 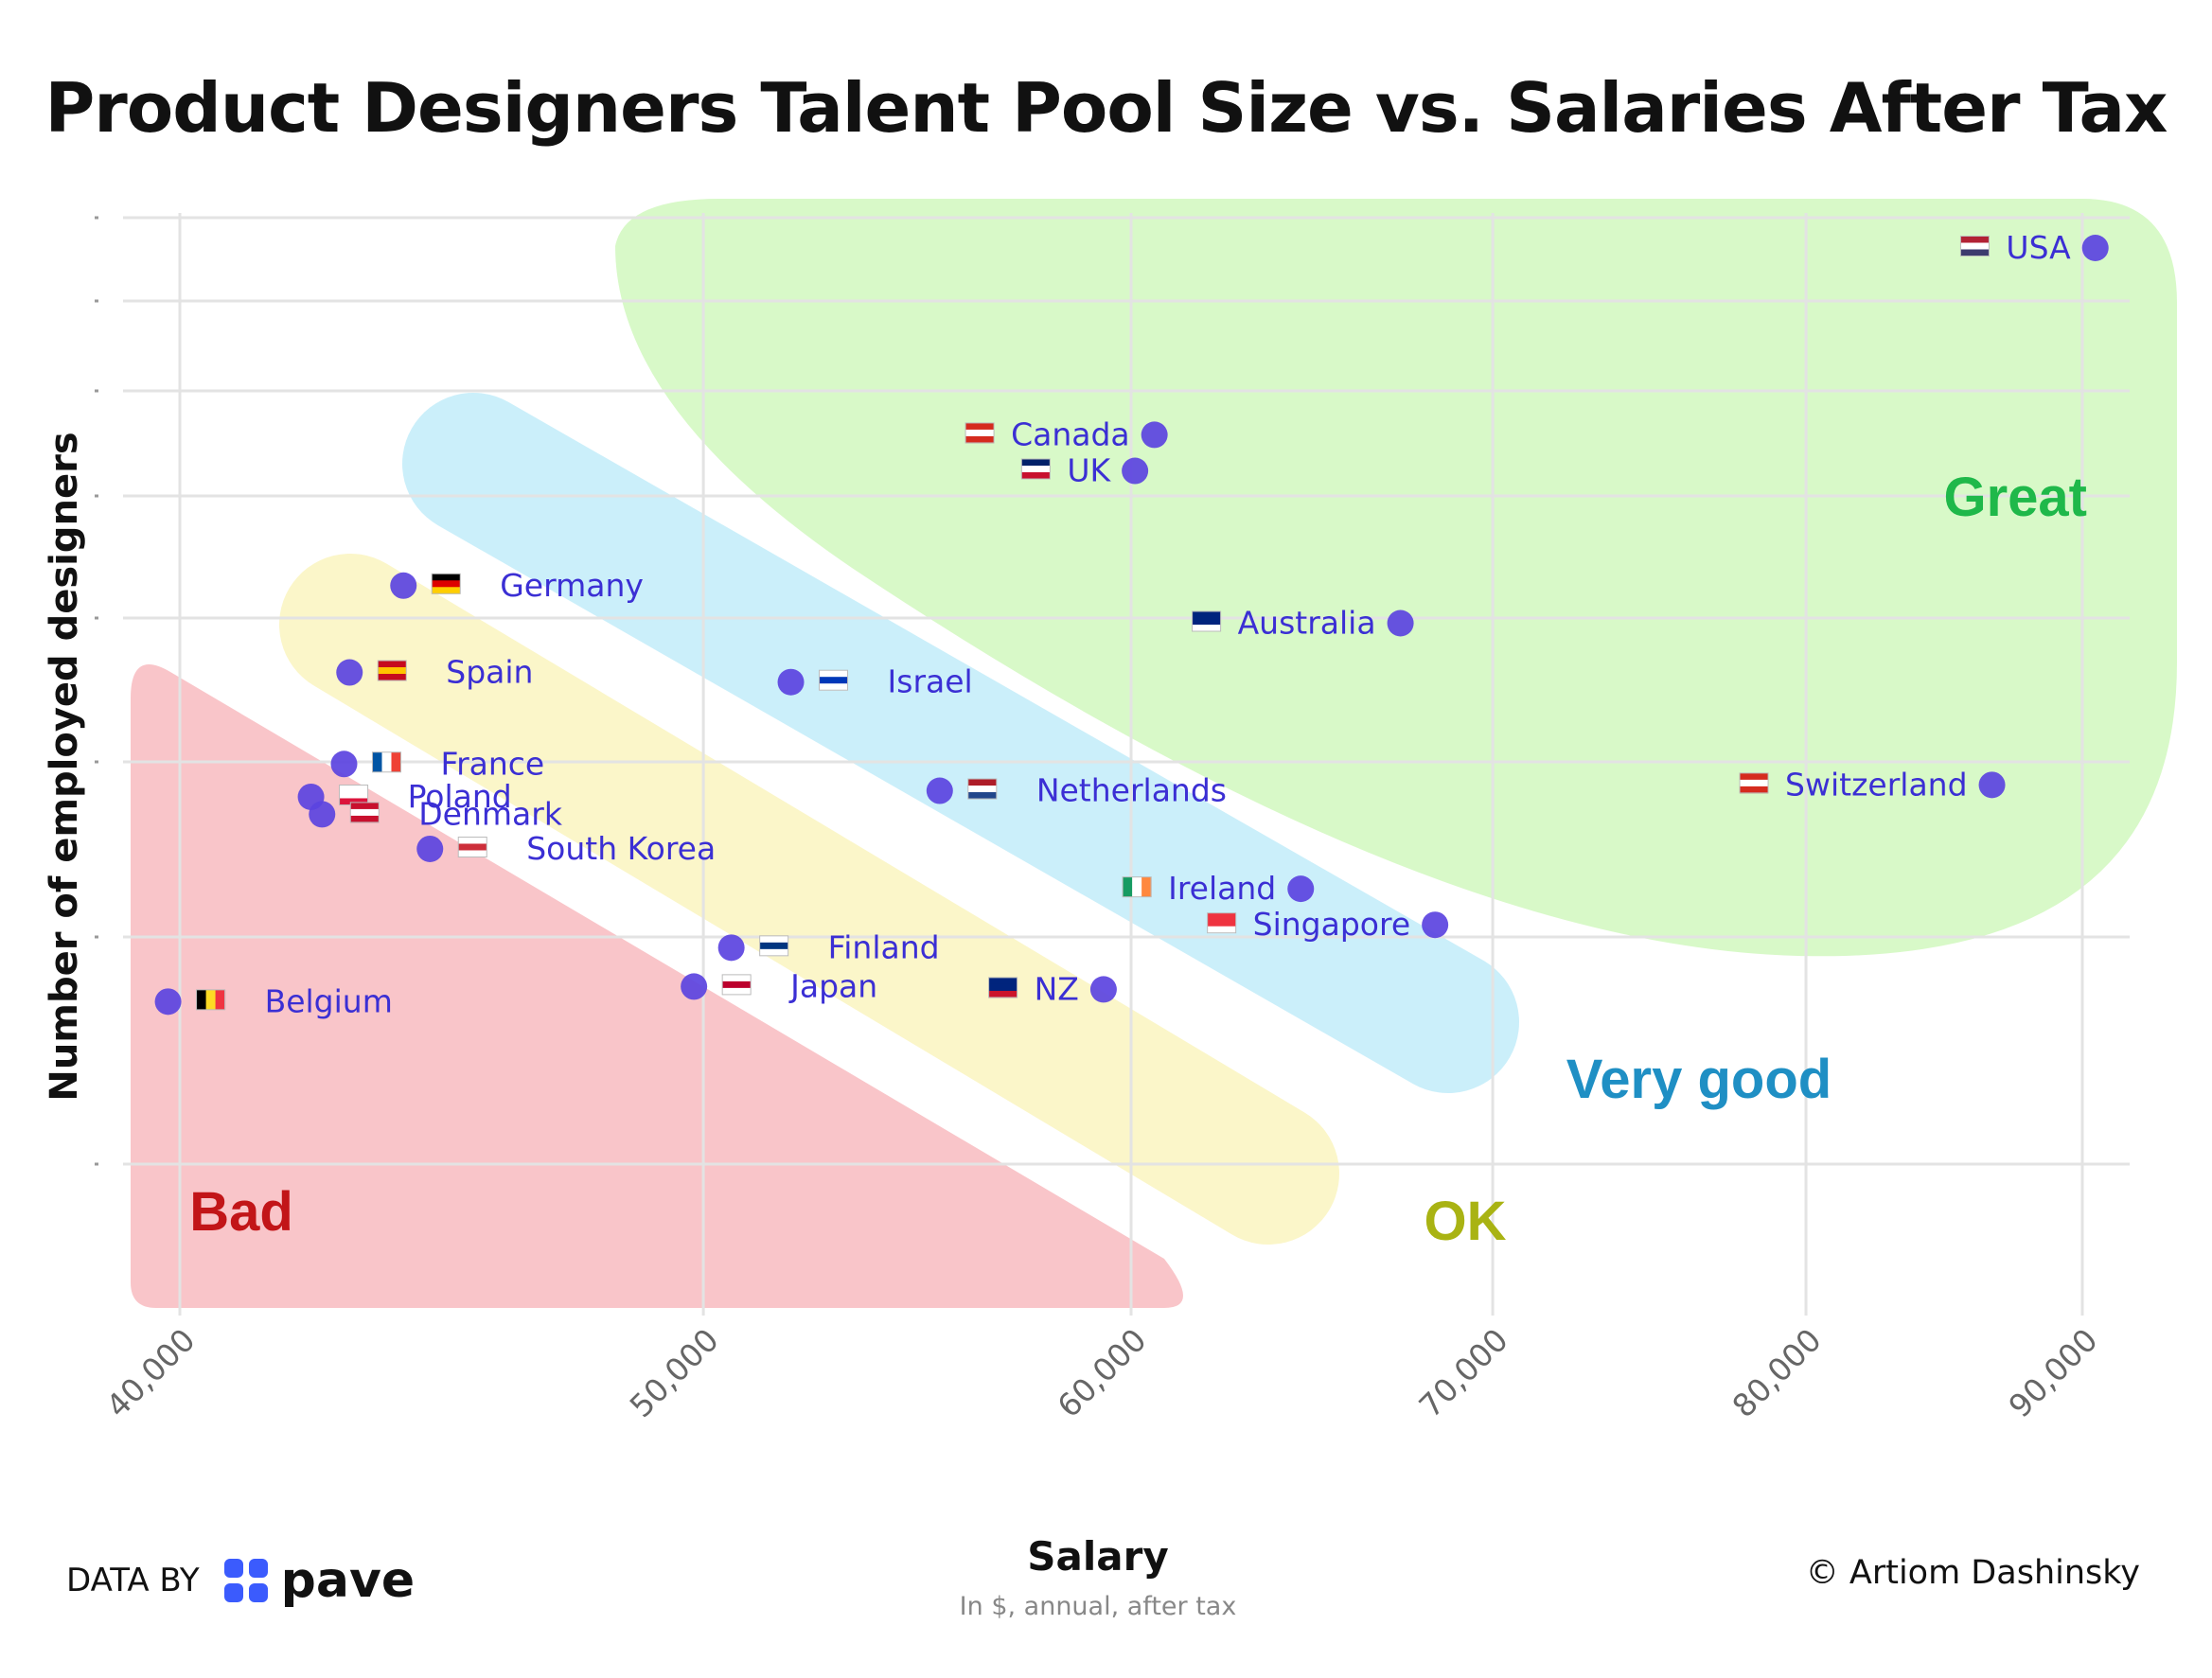 I want to click on point-germany: Germany, so click(x=517, y=585).